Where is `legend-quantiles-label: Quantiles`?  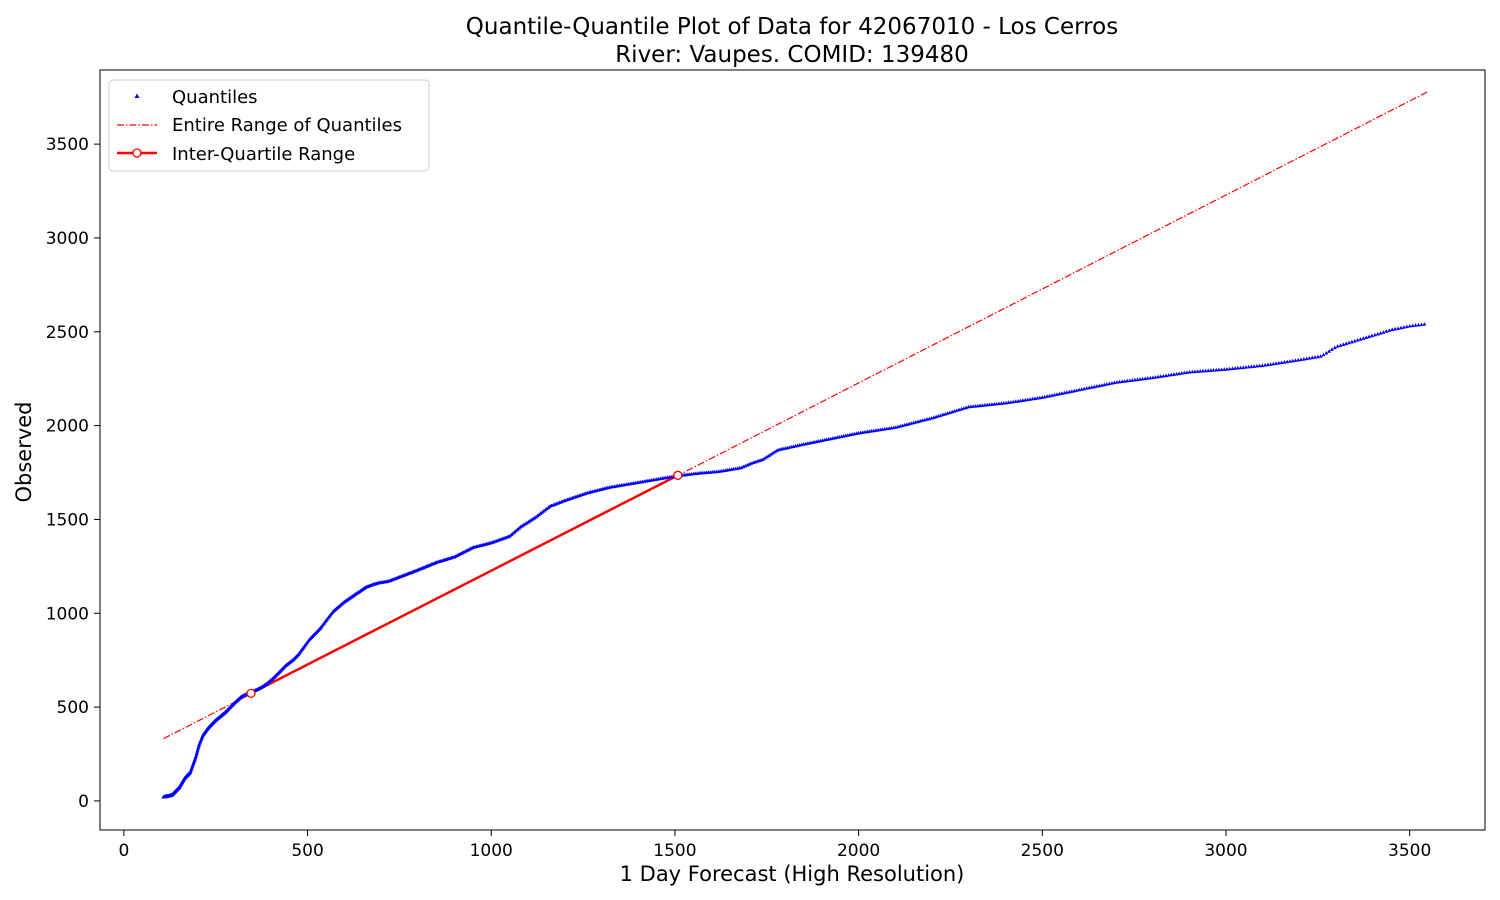 legend-quantiles-label: Quantiles is located at coordinates (215, 97).